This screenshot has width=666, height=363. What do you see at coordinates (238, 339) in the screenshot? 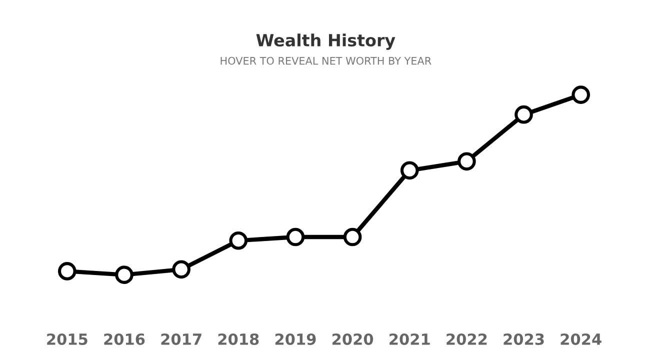
I see `x-tick-label: 2018` at bounding box center [238, 339].